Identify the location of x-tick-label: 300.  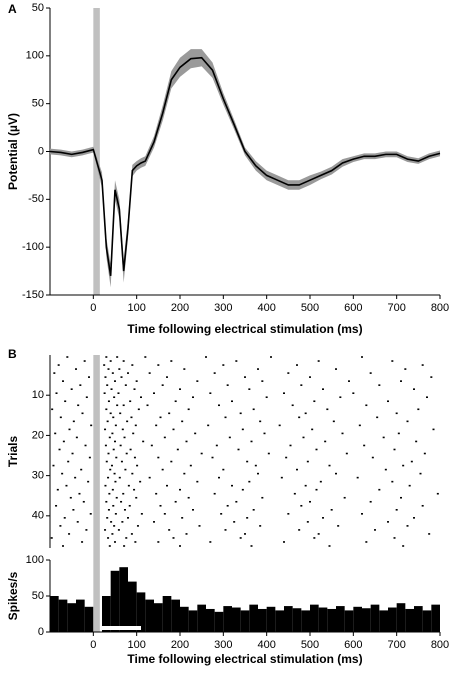
(223, 645).